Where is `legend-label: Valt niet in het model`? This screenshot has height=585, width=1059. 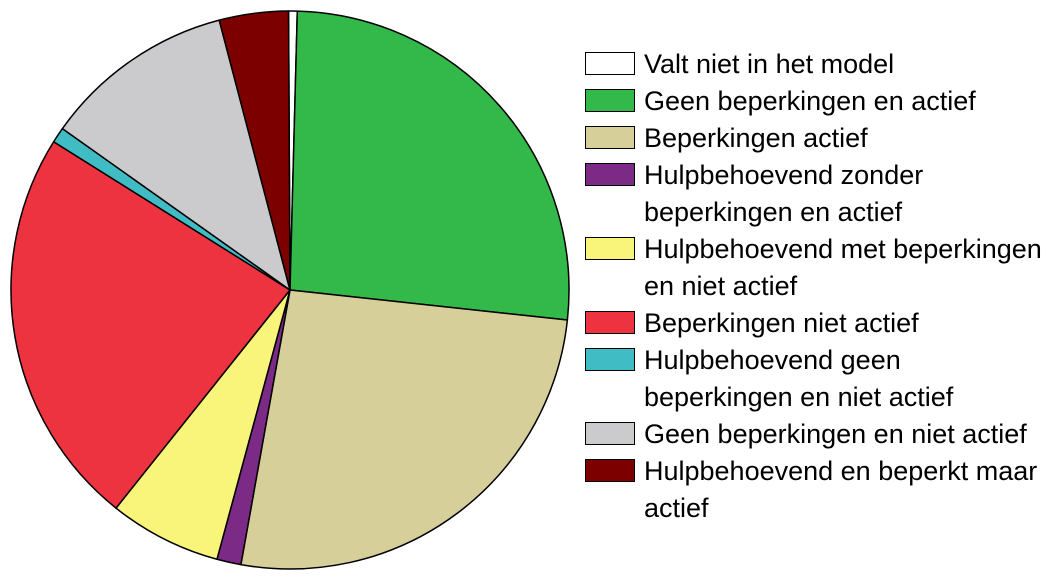
legend-label: Valt niet in het model is located at coordinates (769, 64).